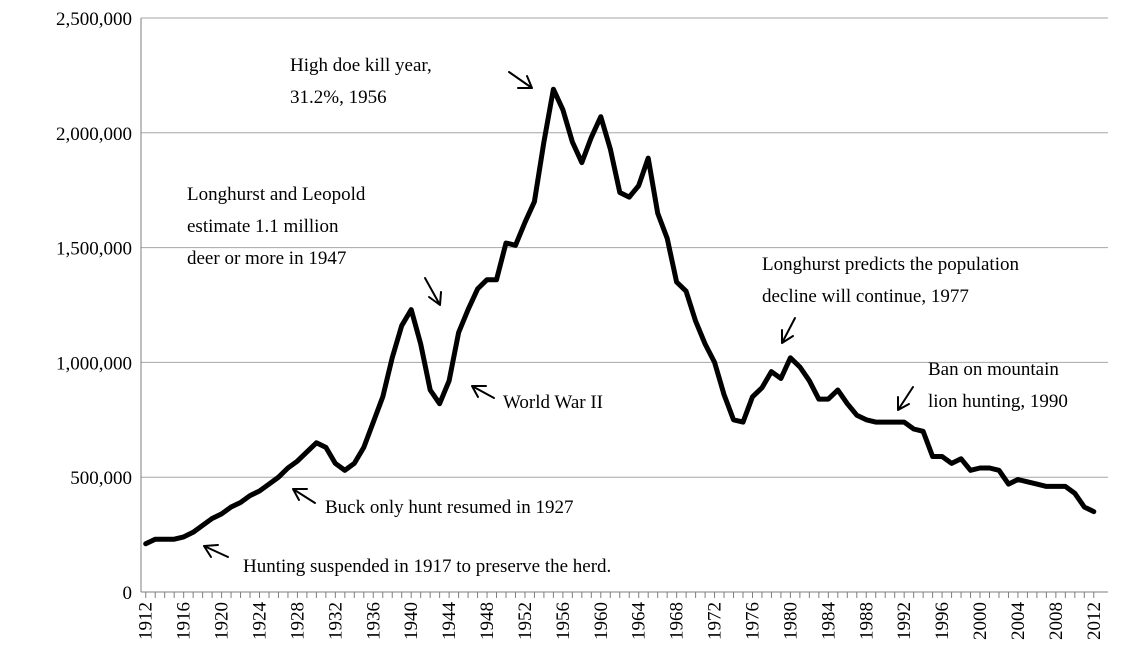 The height and width of the screenshot is (664, 1137). I want to click on x-tick-label: 1968, so click(677, 621).